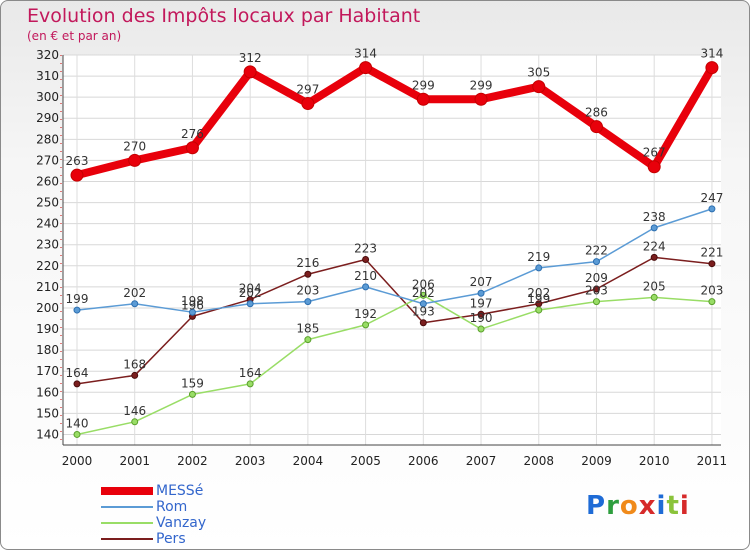  Describe the element at coordinates (47, 55) in the screenshot. I see `y-tick-label: 320` at that location.